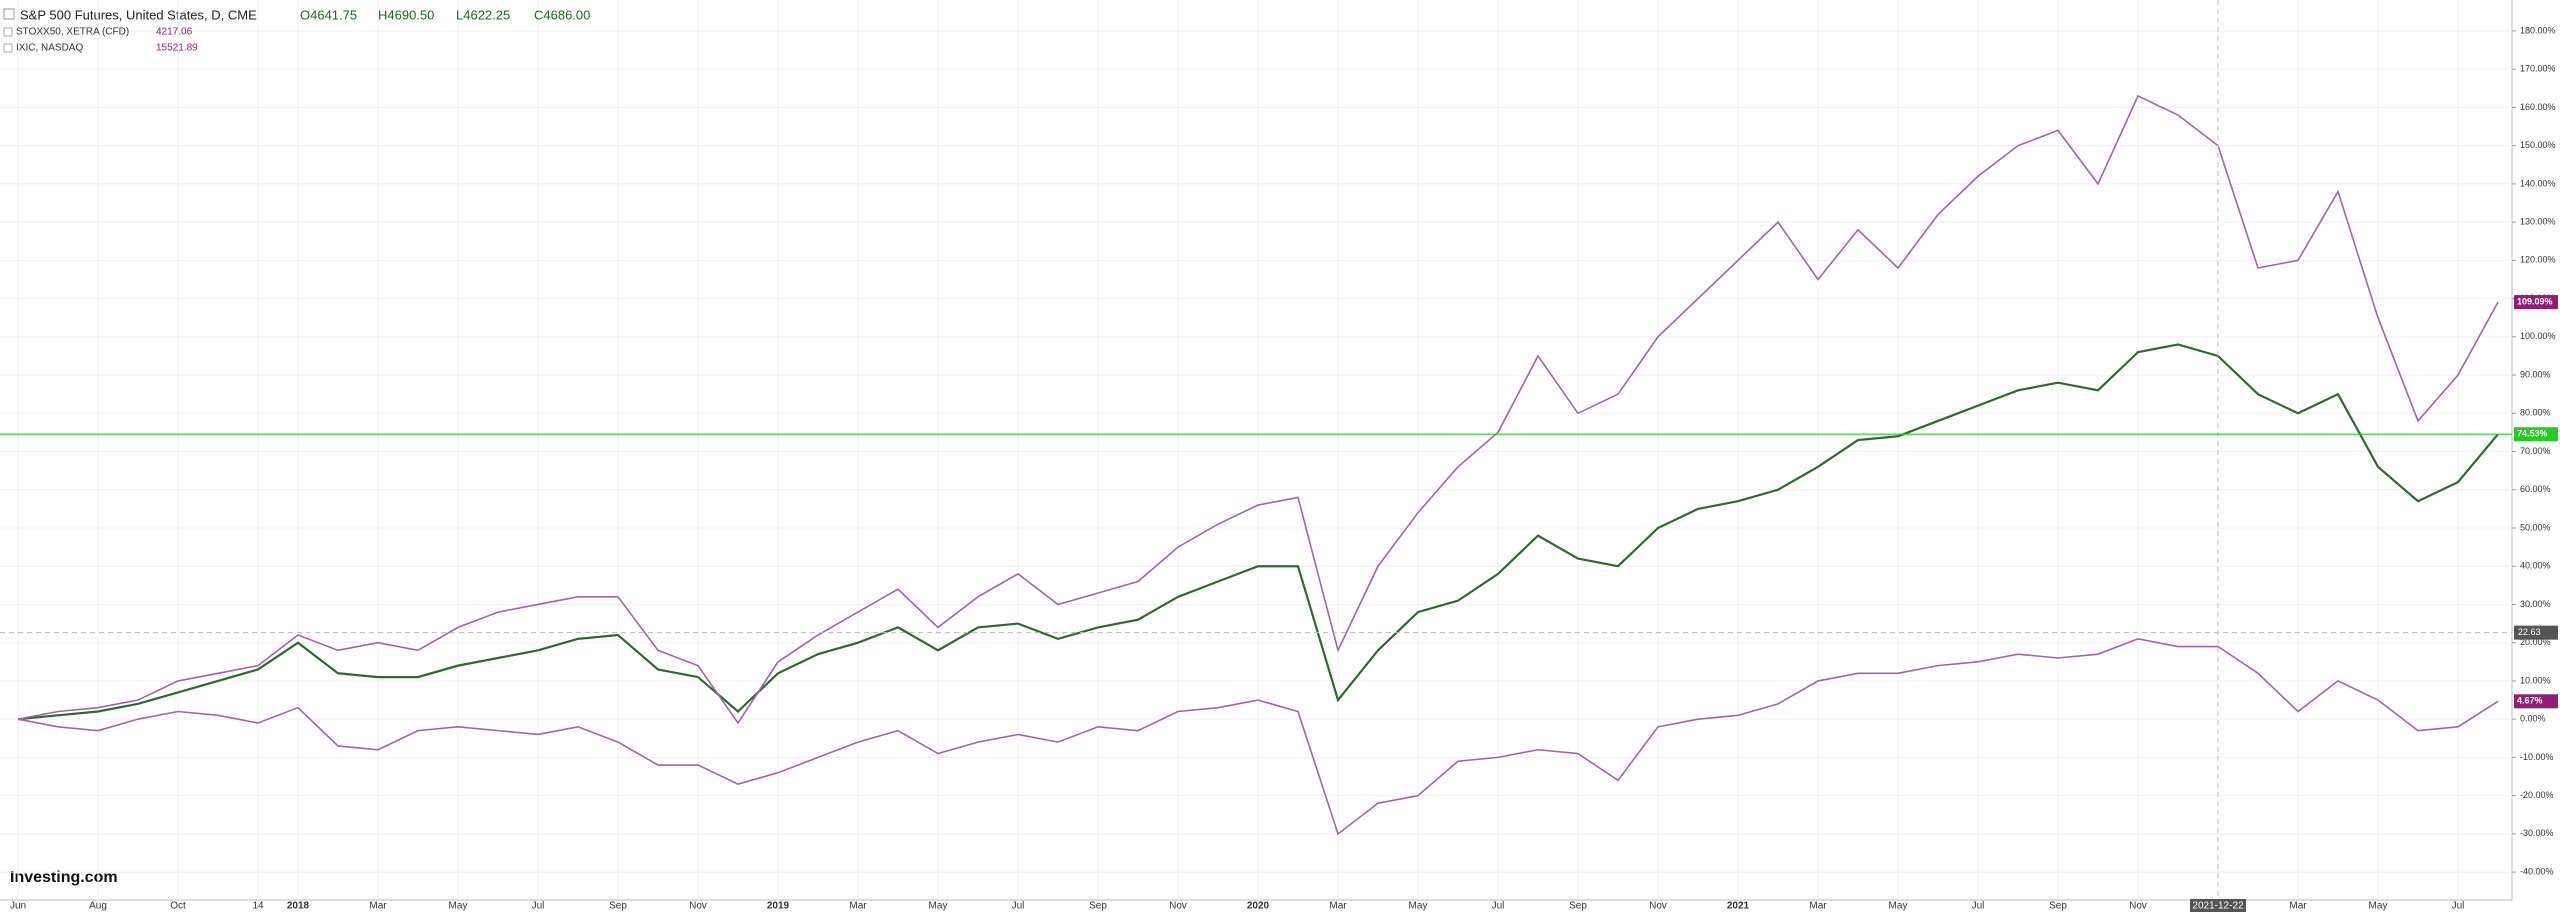 This screenshot has width=2560, height=912. I want to click on legend-name: STOXX50, XETRA (CFD), so click(72, 32).